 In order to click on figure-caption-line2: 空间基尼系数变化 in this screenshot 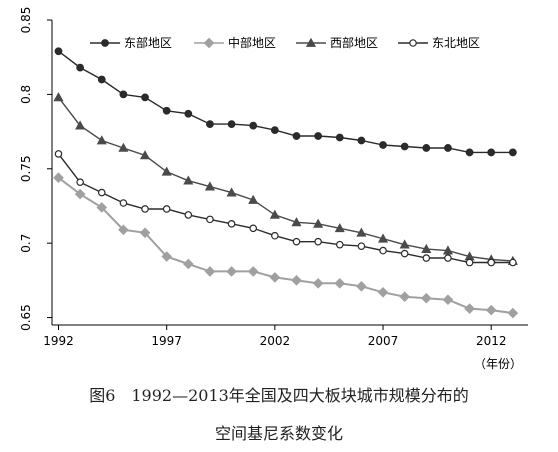, I will do `click(278, 433)`.